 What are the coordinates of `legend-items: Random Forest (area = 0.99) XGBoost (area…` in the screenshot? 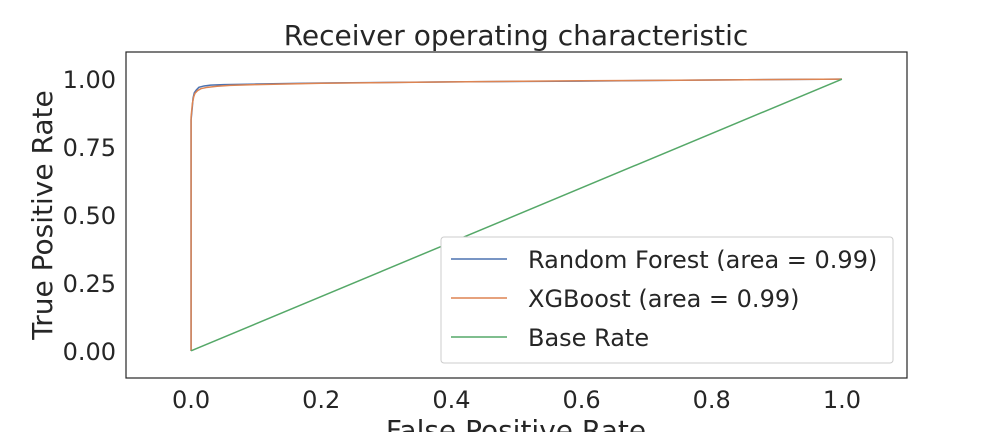 It's located at (664, 299).